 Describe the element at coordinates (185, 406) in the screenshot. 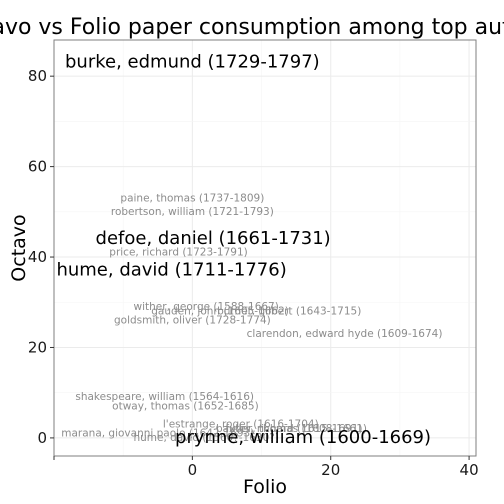

I see `point-label: otway, thomas (1652-1685)` at that location.